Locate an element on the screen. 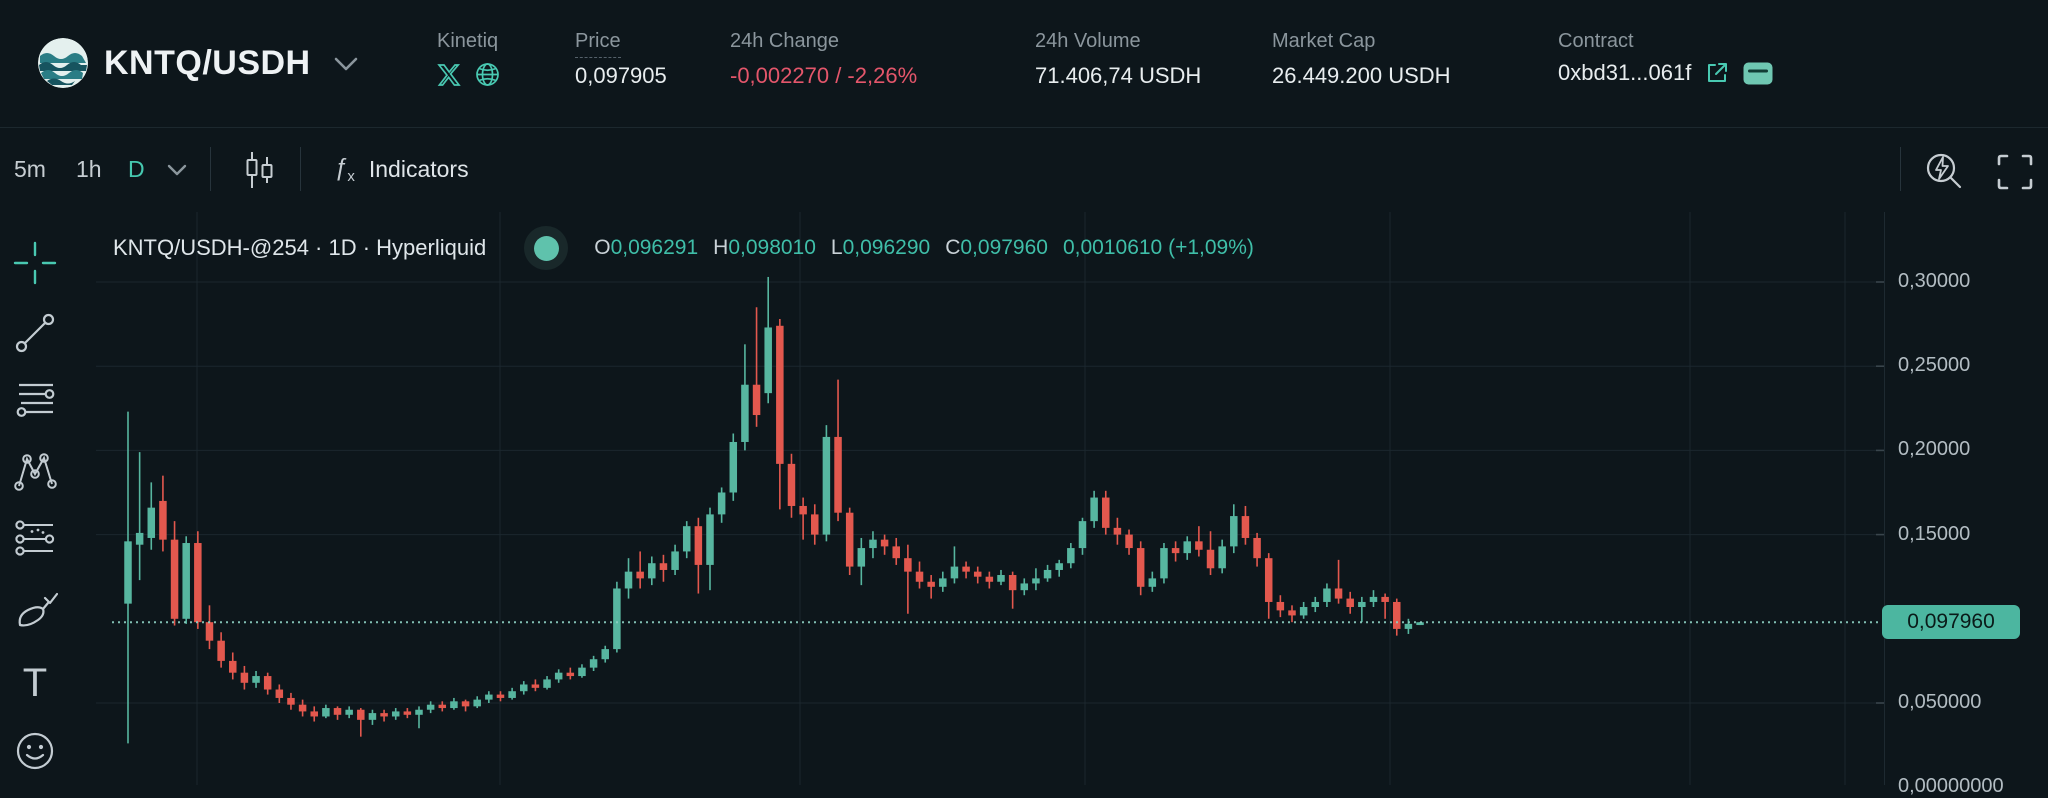 This screenshot has height=798, width=2048. toolbar-divider is located at coordinates (210, 169).